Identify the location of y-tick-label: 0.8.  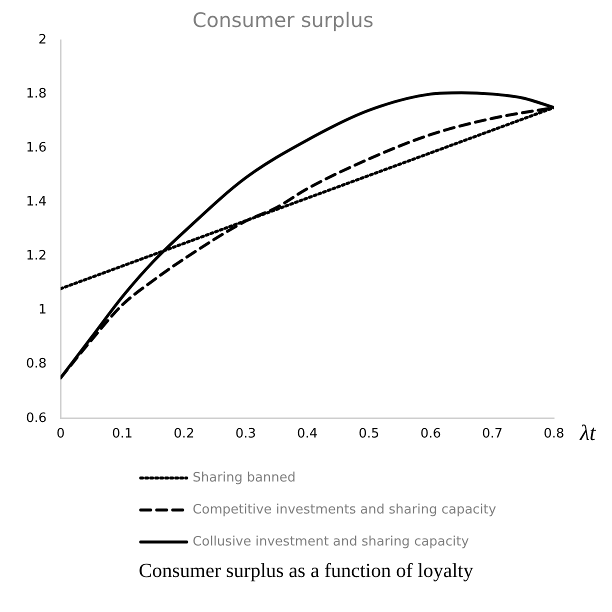
(36, 364).